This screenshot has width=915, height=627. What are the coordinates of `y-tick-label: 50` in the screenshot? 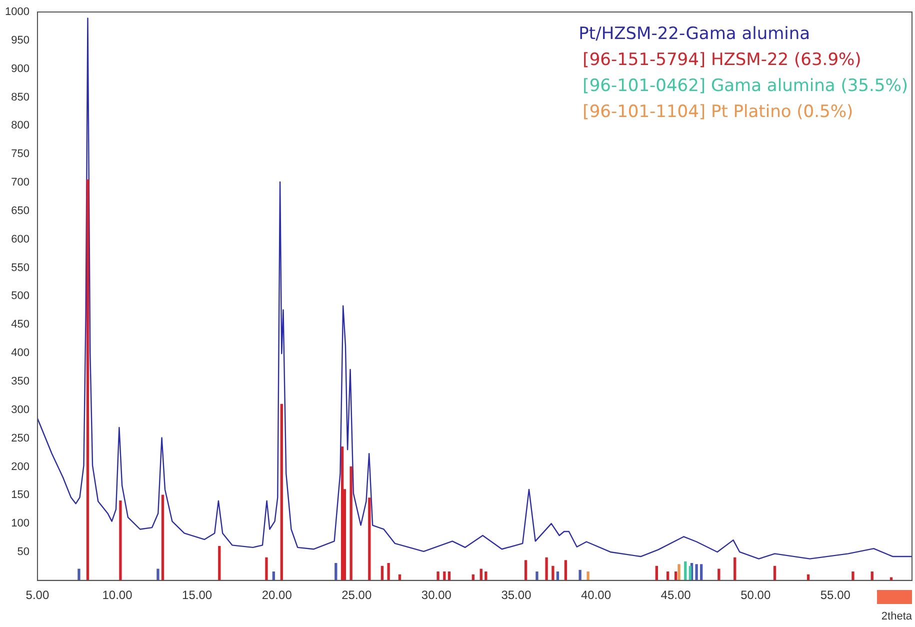 It's located at (23, 552).